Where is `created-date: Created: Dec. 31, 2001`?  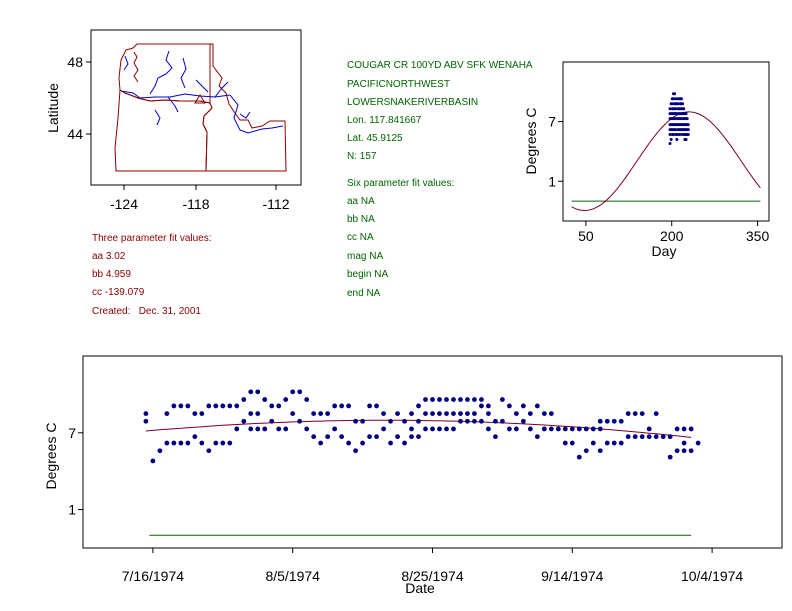 created-date: Created: Dec. 31, 2001 is located at coordinates (146, 311).